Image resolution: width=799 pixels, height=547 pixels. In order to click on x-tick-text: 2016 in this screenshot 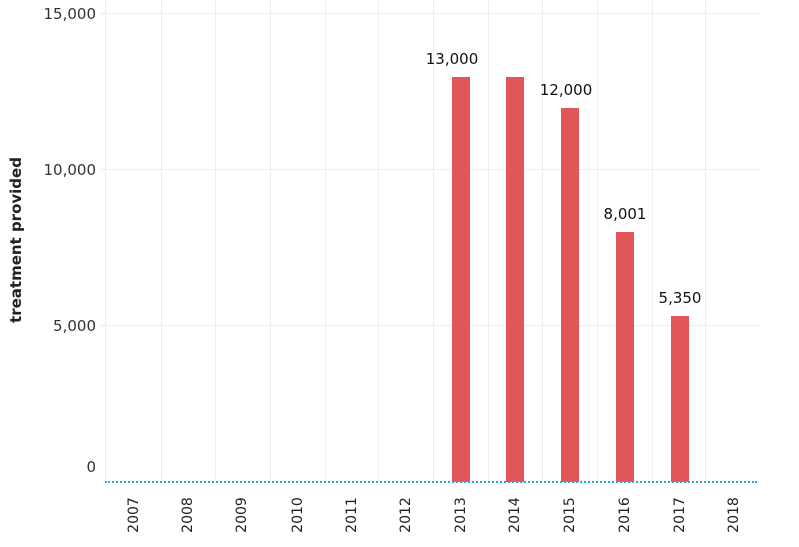, I will do `click(625, 515)`.